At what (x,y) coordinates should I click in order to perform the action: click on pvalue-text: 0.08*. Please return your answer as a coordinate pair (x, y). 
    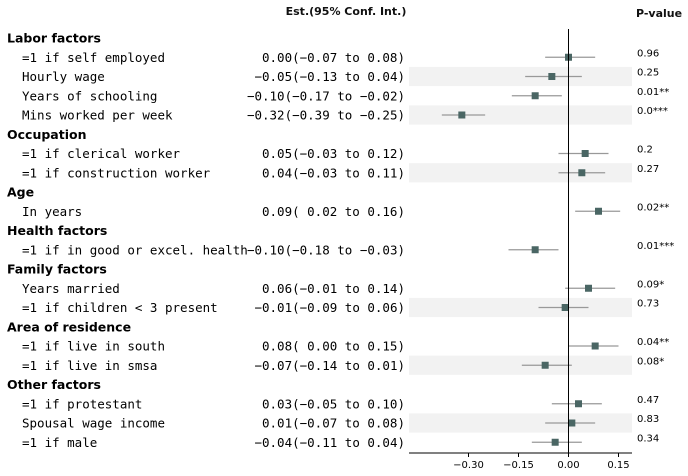
    Looking at the image, I should click on (650, 361).